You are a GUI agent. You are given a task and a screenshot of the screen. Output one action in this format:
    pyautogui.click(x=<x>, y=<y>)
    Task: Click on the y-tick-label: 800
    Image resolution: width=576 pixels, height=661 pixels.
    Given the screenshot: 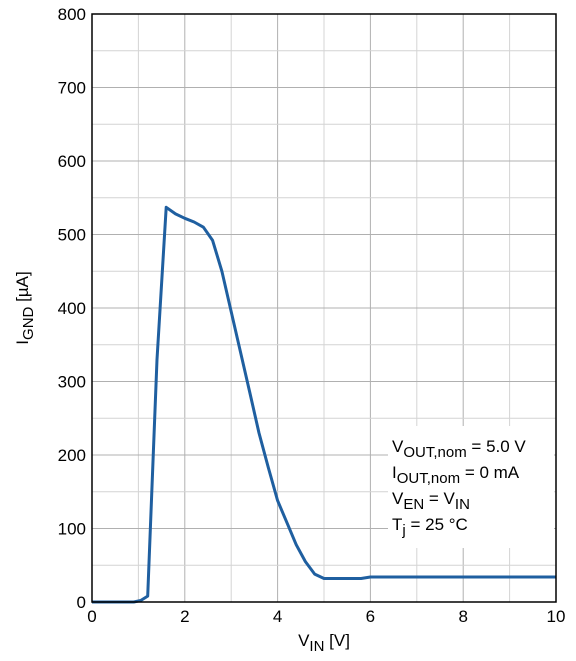 What is the action you would take?
    pyautogui.click(x=72, y=14)
    